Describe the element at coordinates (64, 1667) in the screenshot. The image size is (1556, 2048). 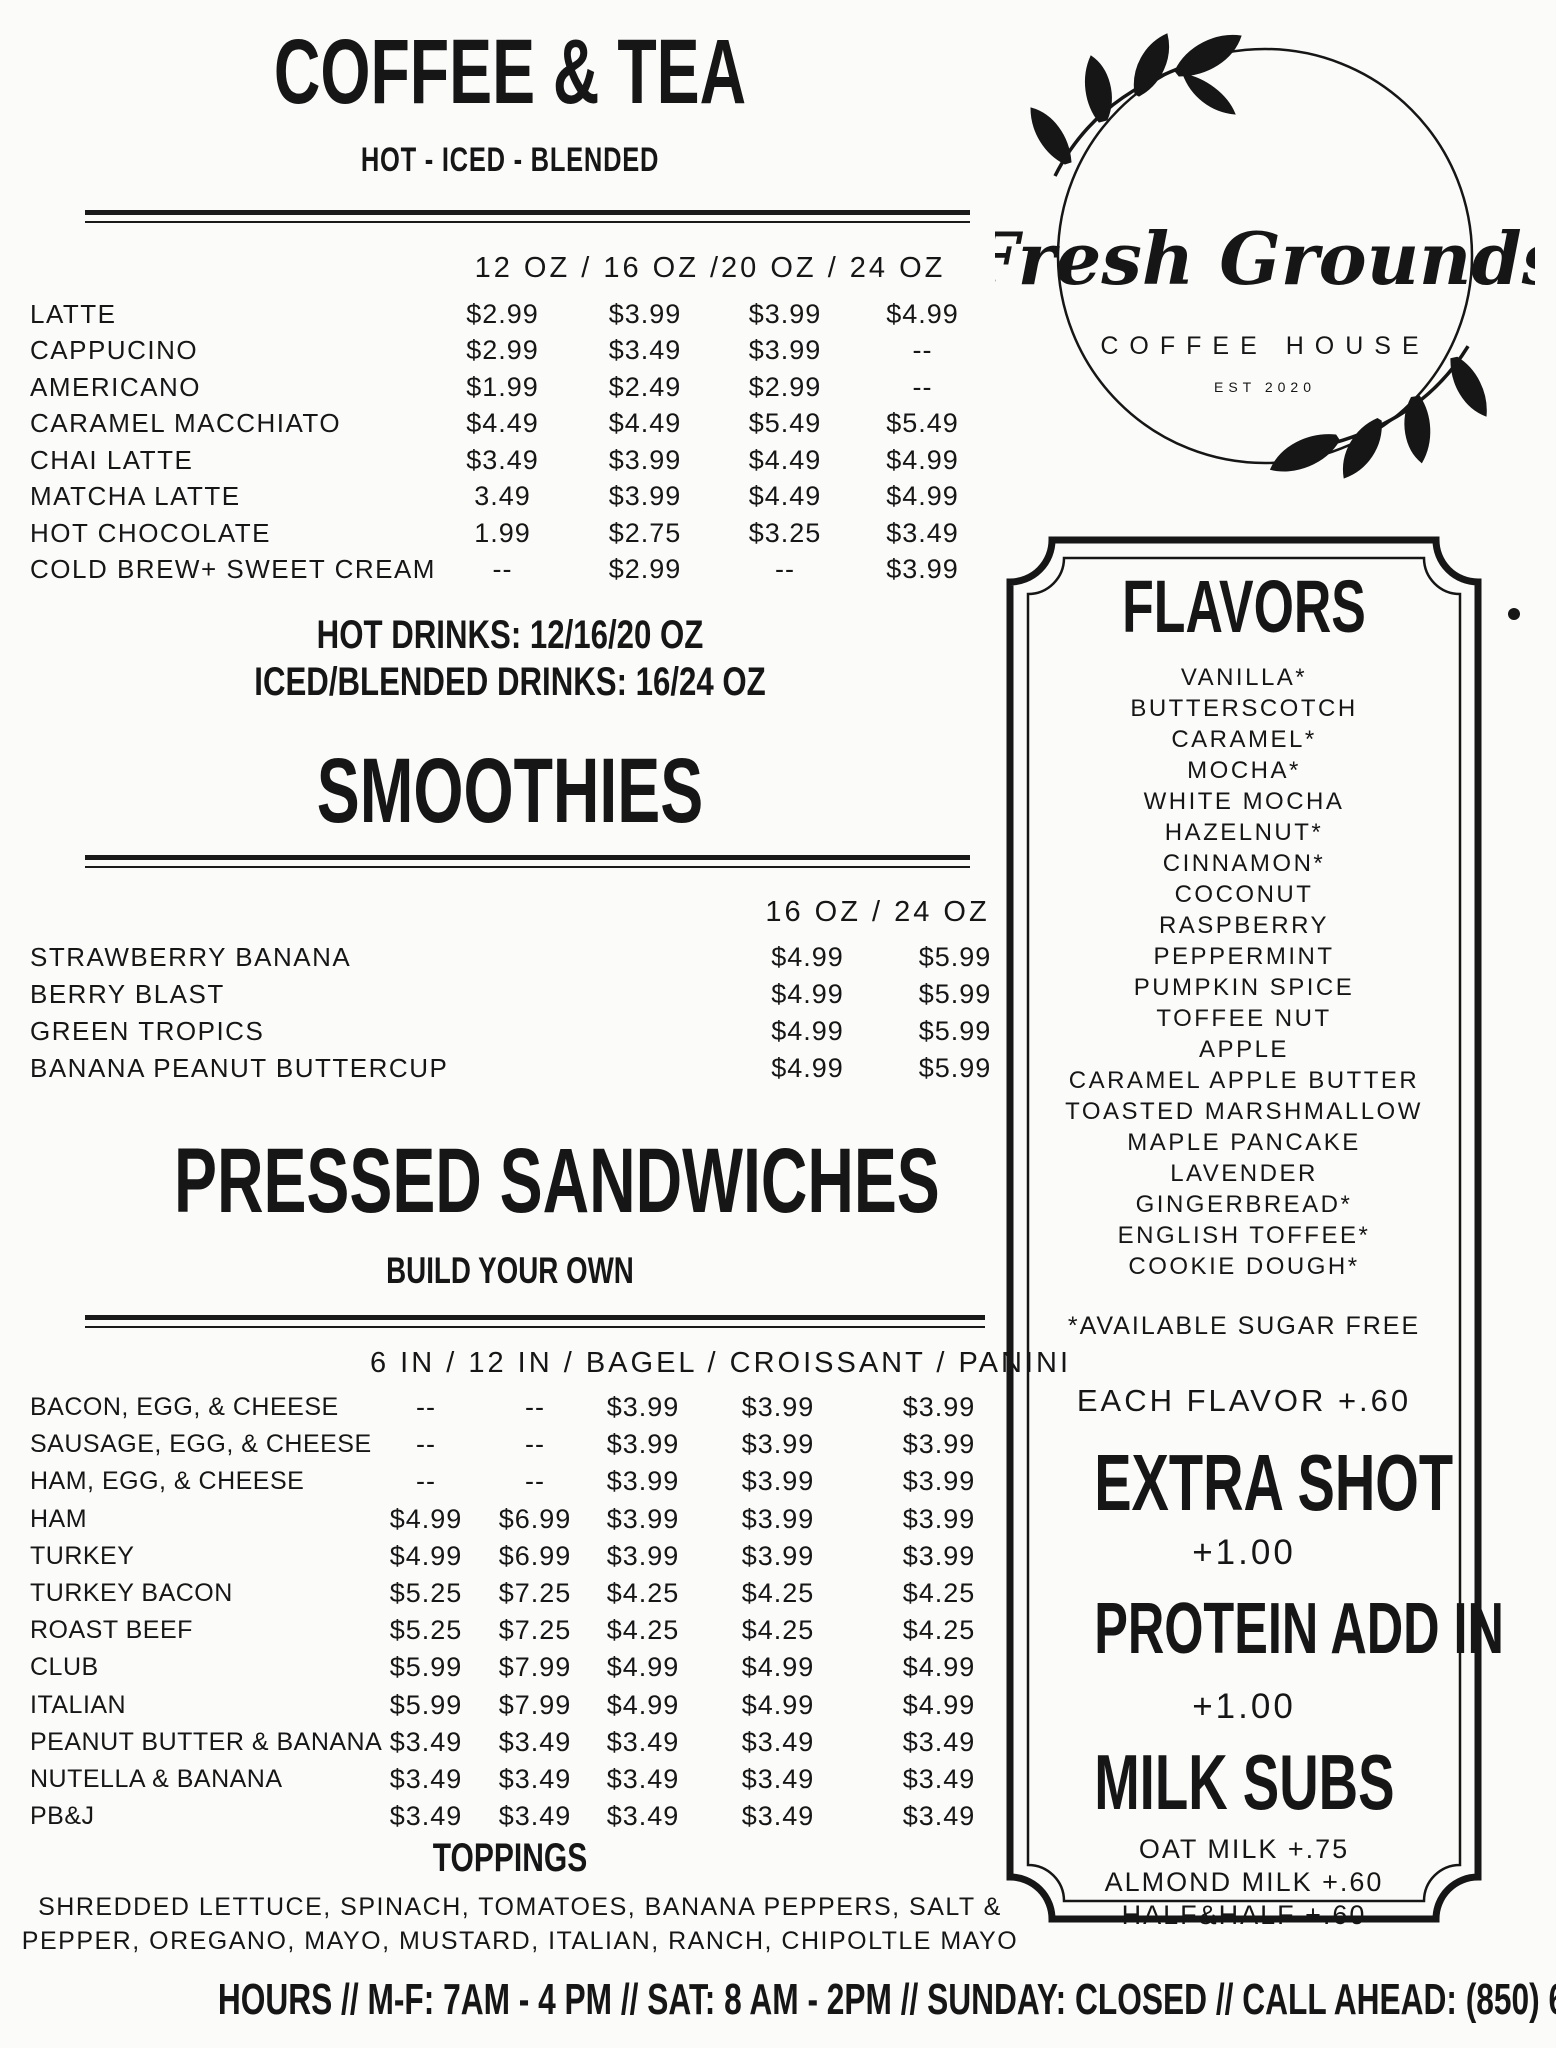
I see `sandwich-item-name: CLUB` at that location.